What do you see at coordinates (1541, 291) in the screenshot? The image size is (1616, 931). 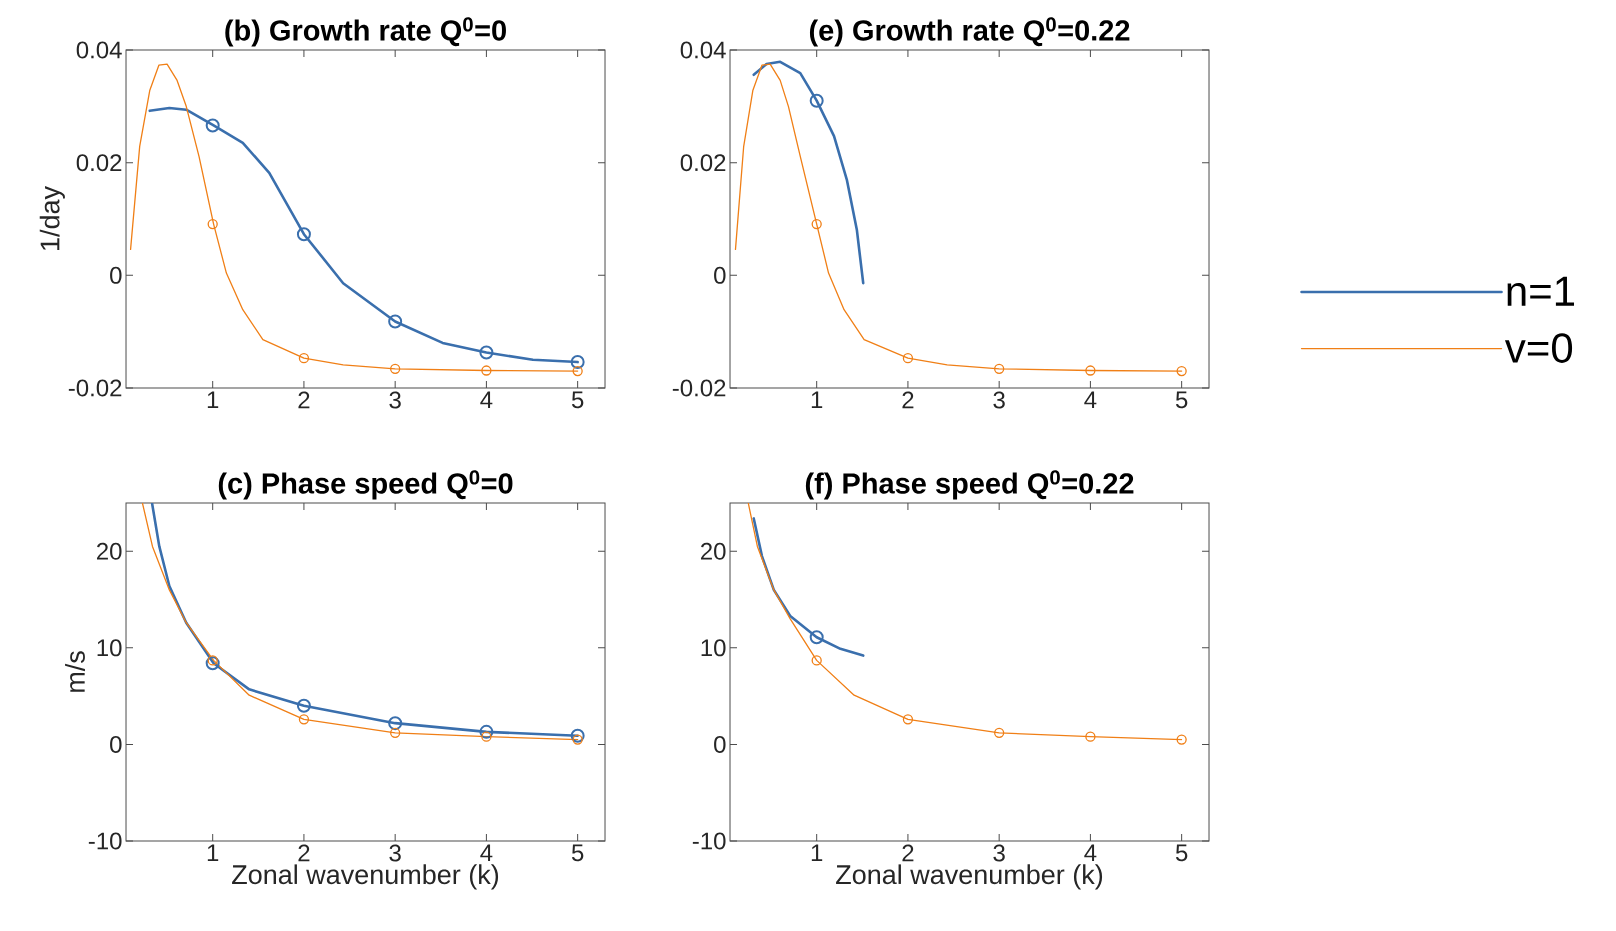 I see `legend-label: n=1` at bounding box center [1541, 291].